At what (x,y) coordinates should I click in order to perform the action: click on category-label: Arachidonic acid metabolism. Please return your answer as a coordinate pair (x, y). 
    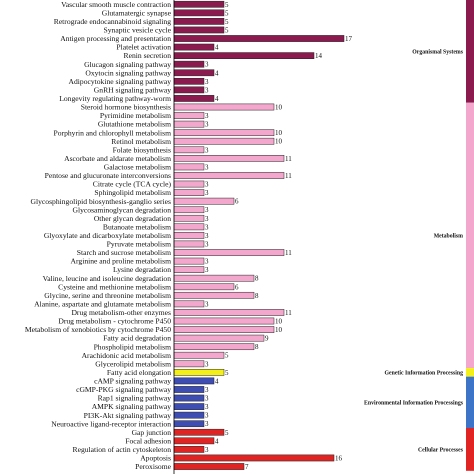
    Looking at the image, I should click on (127, 355).